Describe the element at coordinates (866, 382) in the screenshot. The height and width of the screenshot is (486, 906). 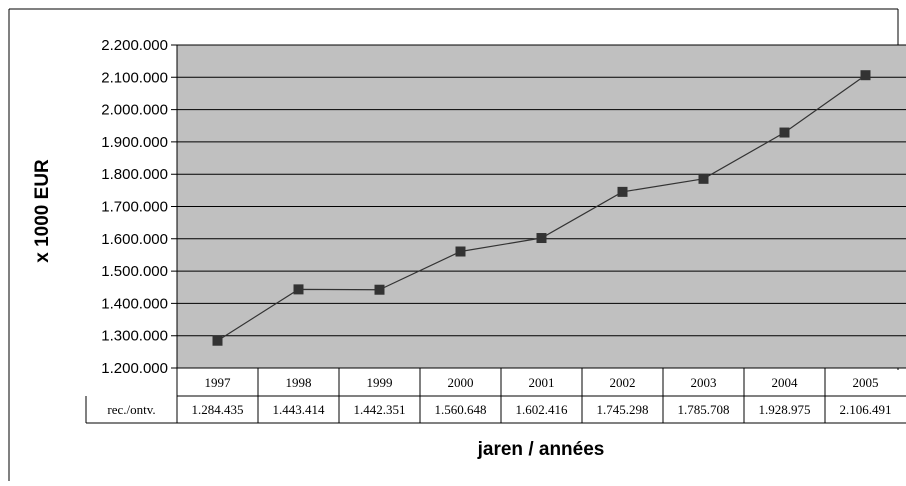
I see `x-tick-label: 2005` at that location.